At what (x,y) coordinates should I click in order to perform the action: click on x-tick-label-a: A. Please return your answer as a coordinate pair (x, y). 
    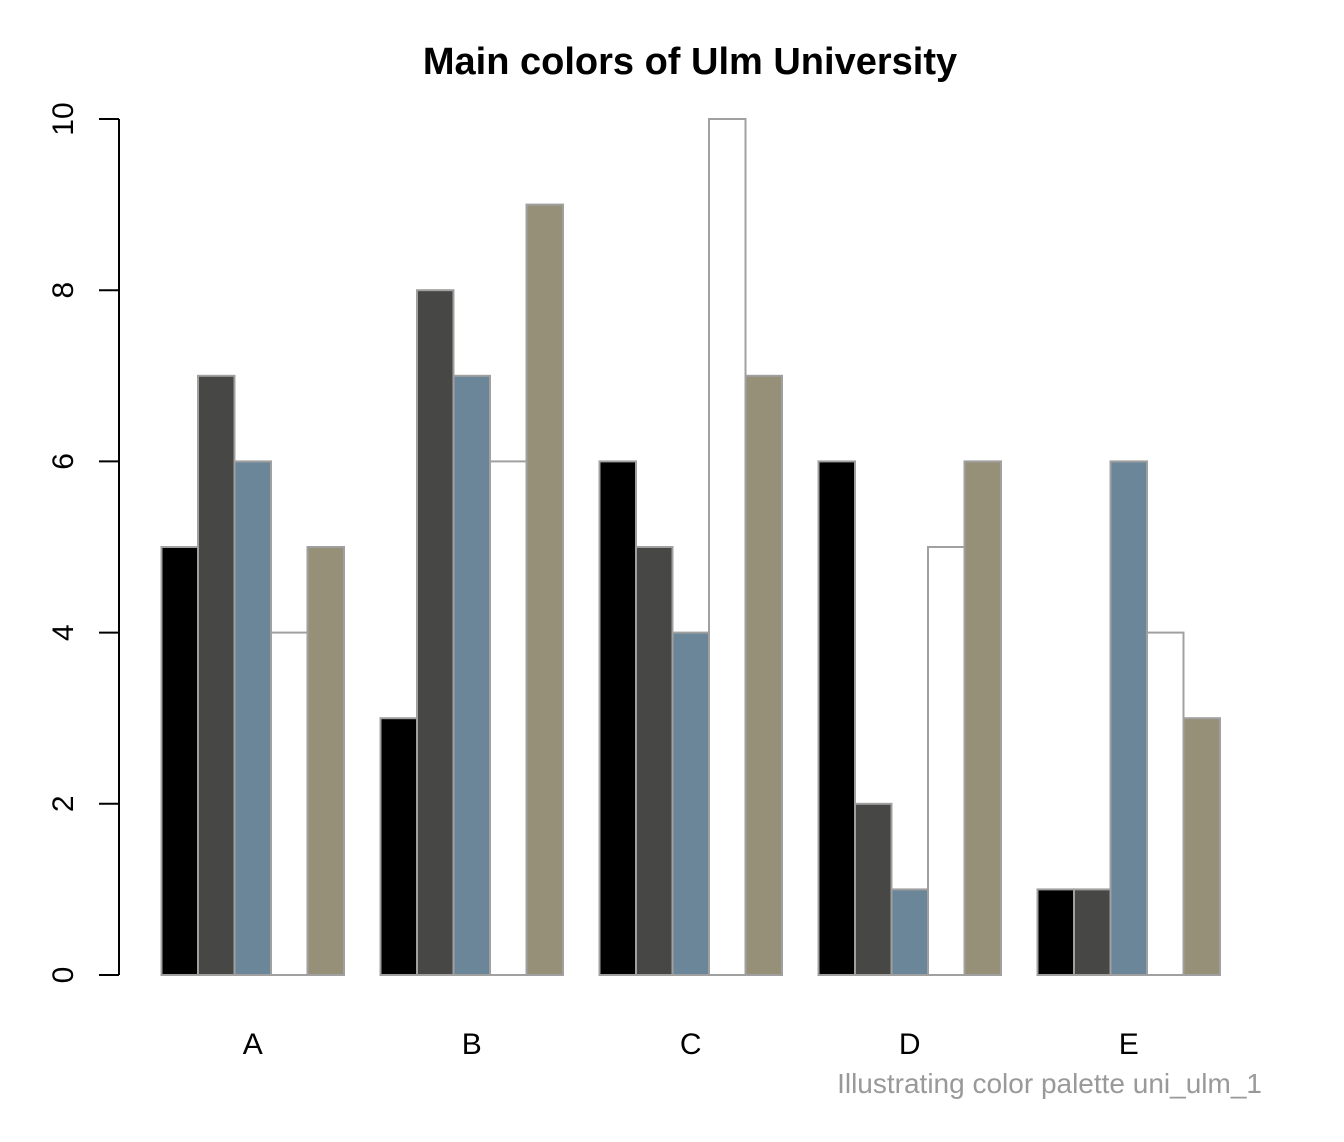
    Looking at the image, I should click on (253, 1044).